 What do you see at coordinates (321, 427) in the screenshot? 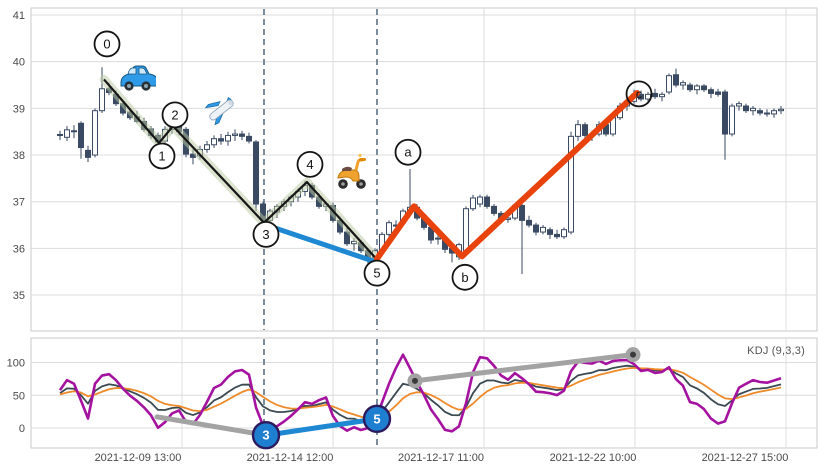
I see `blue-connector-line` at bounding box center [321, 427].